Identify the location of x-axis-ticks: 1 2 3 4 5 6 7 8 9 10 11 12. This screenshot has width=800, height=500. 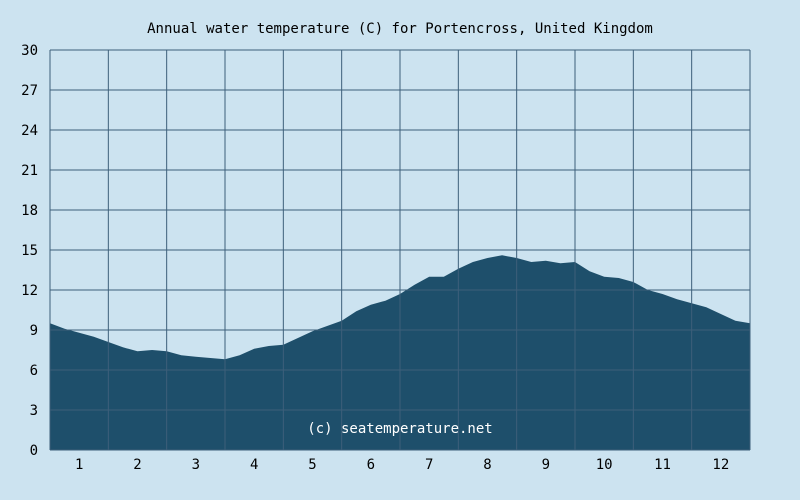
(402, 465).